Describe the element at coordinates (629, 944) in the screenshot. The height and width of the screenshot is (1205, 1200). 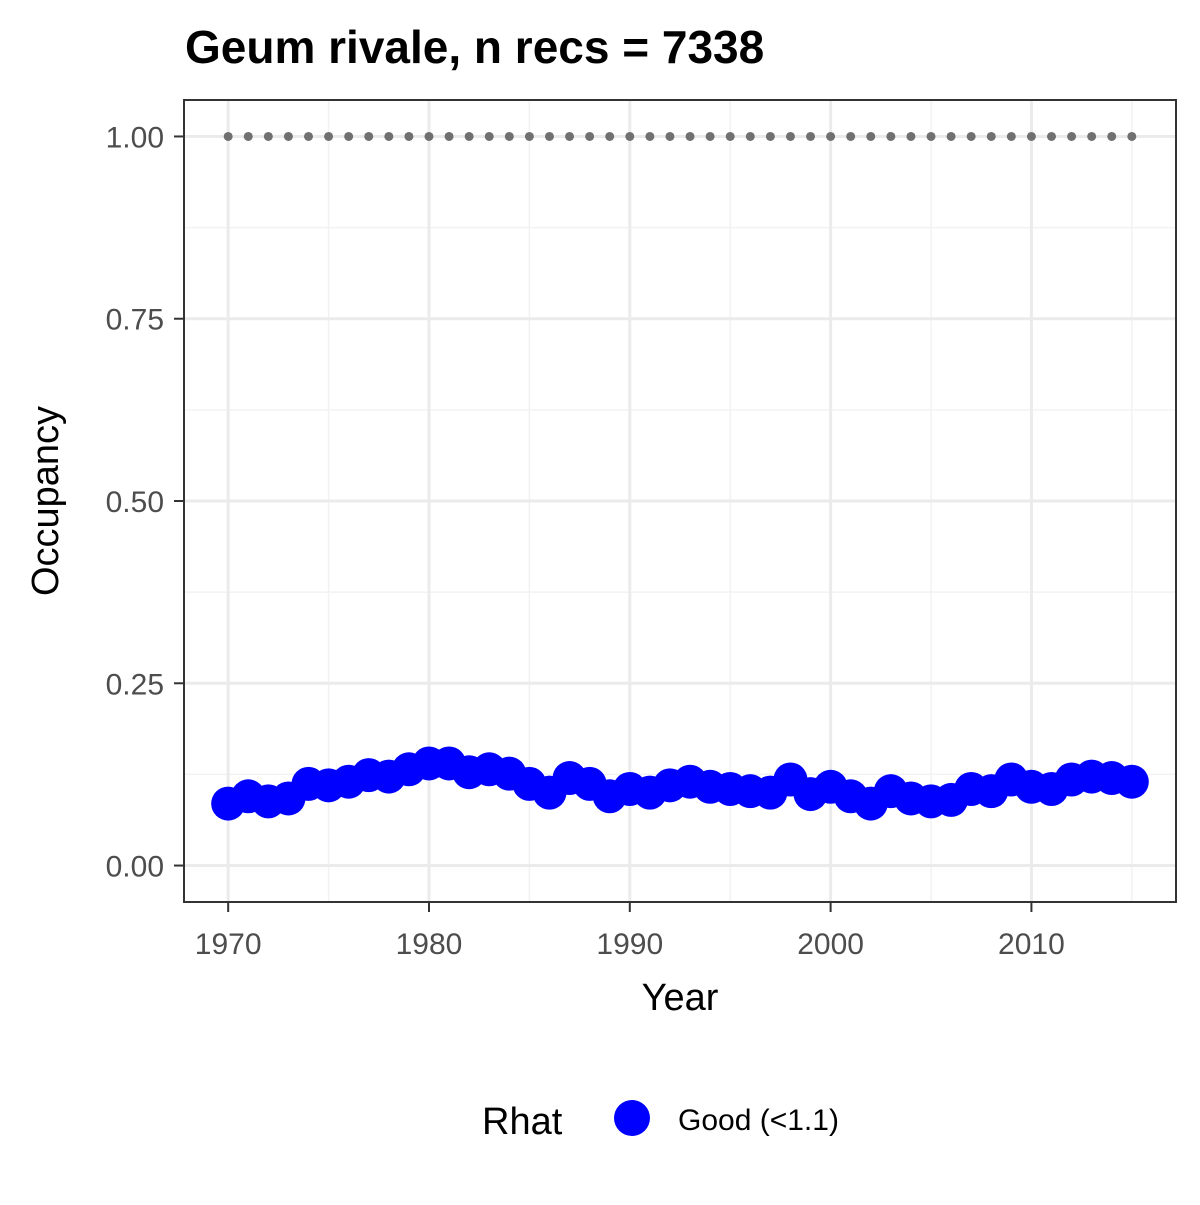
I see `x-tick-label: 1990` at that location.